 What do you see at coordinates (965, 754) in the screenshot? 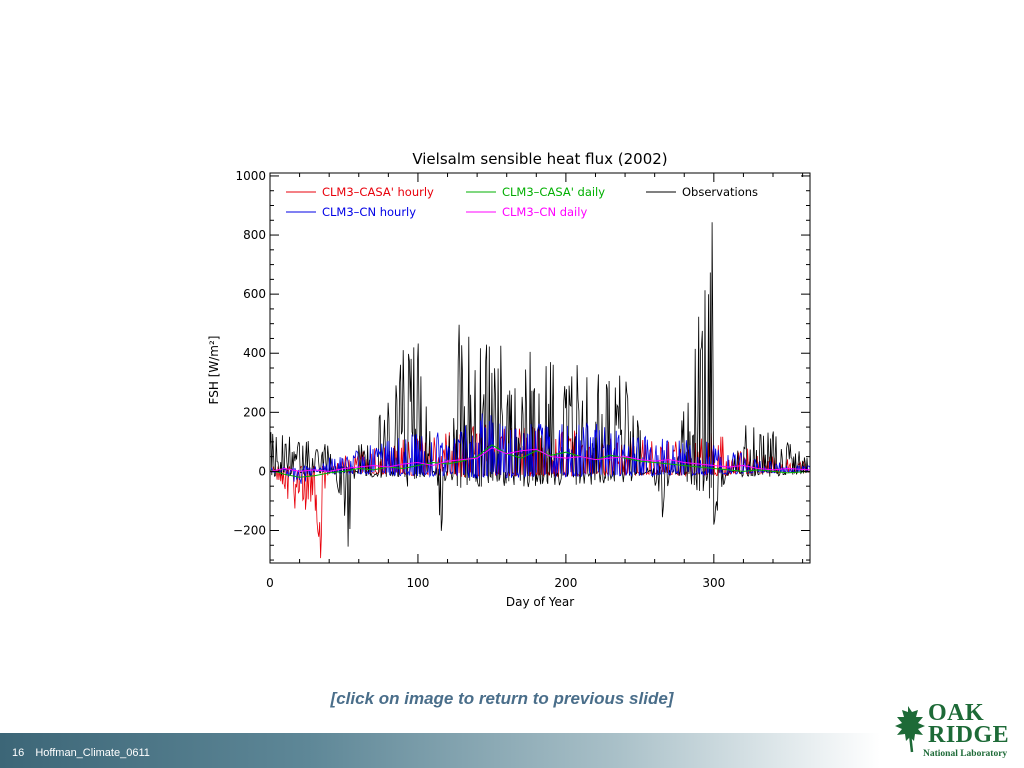
I see `logo-national-laboratory: National Laboratory` at bounding box center [965, 754].